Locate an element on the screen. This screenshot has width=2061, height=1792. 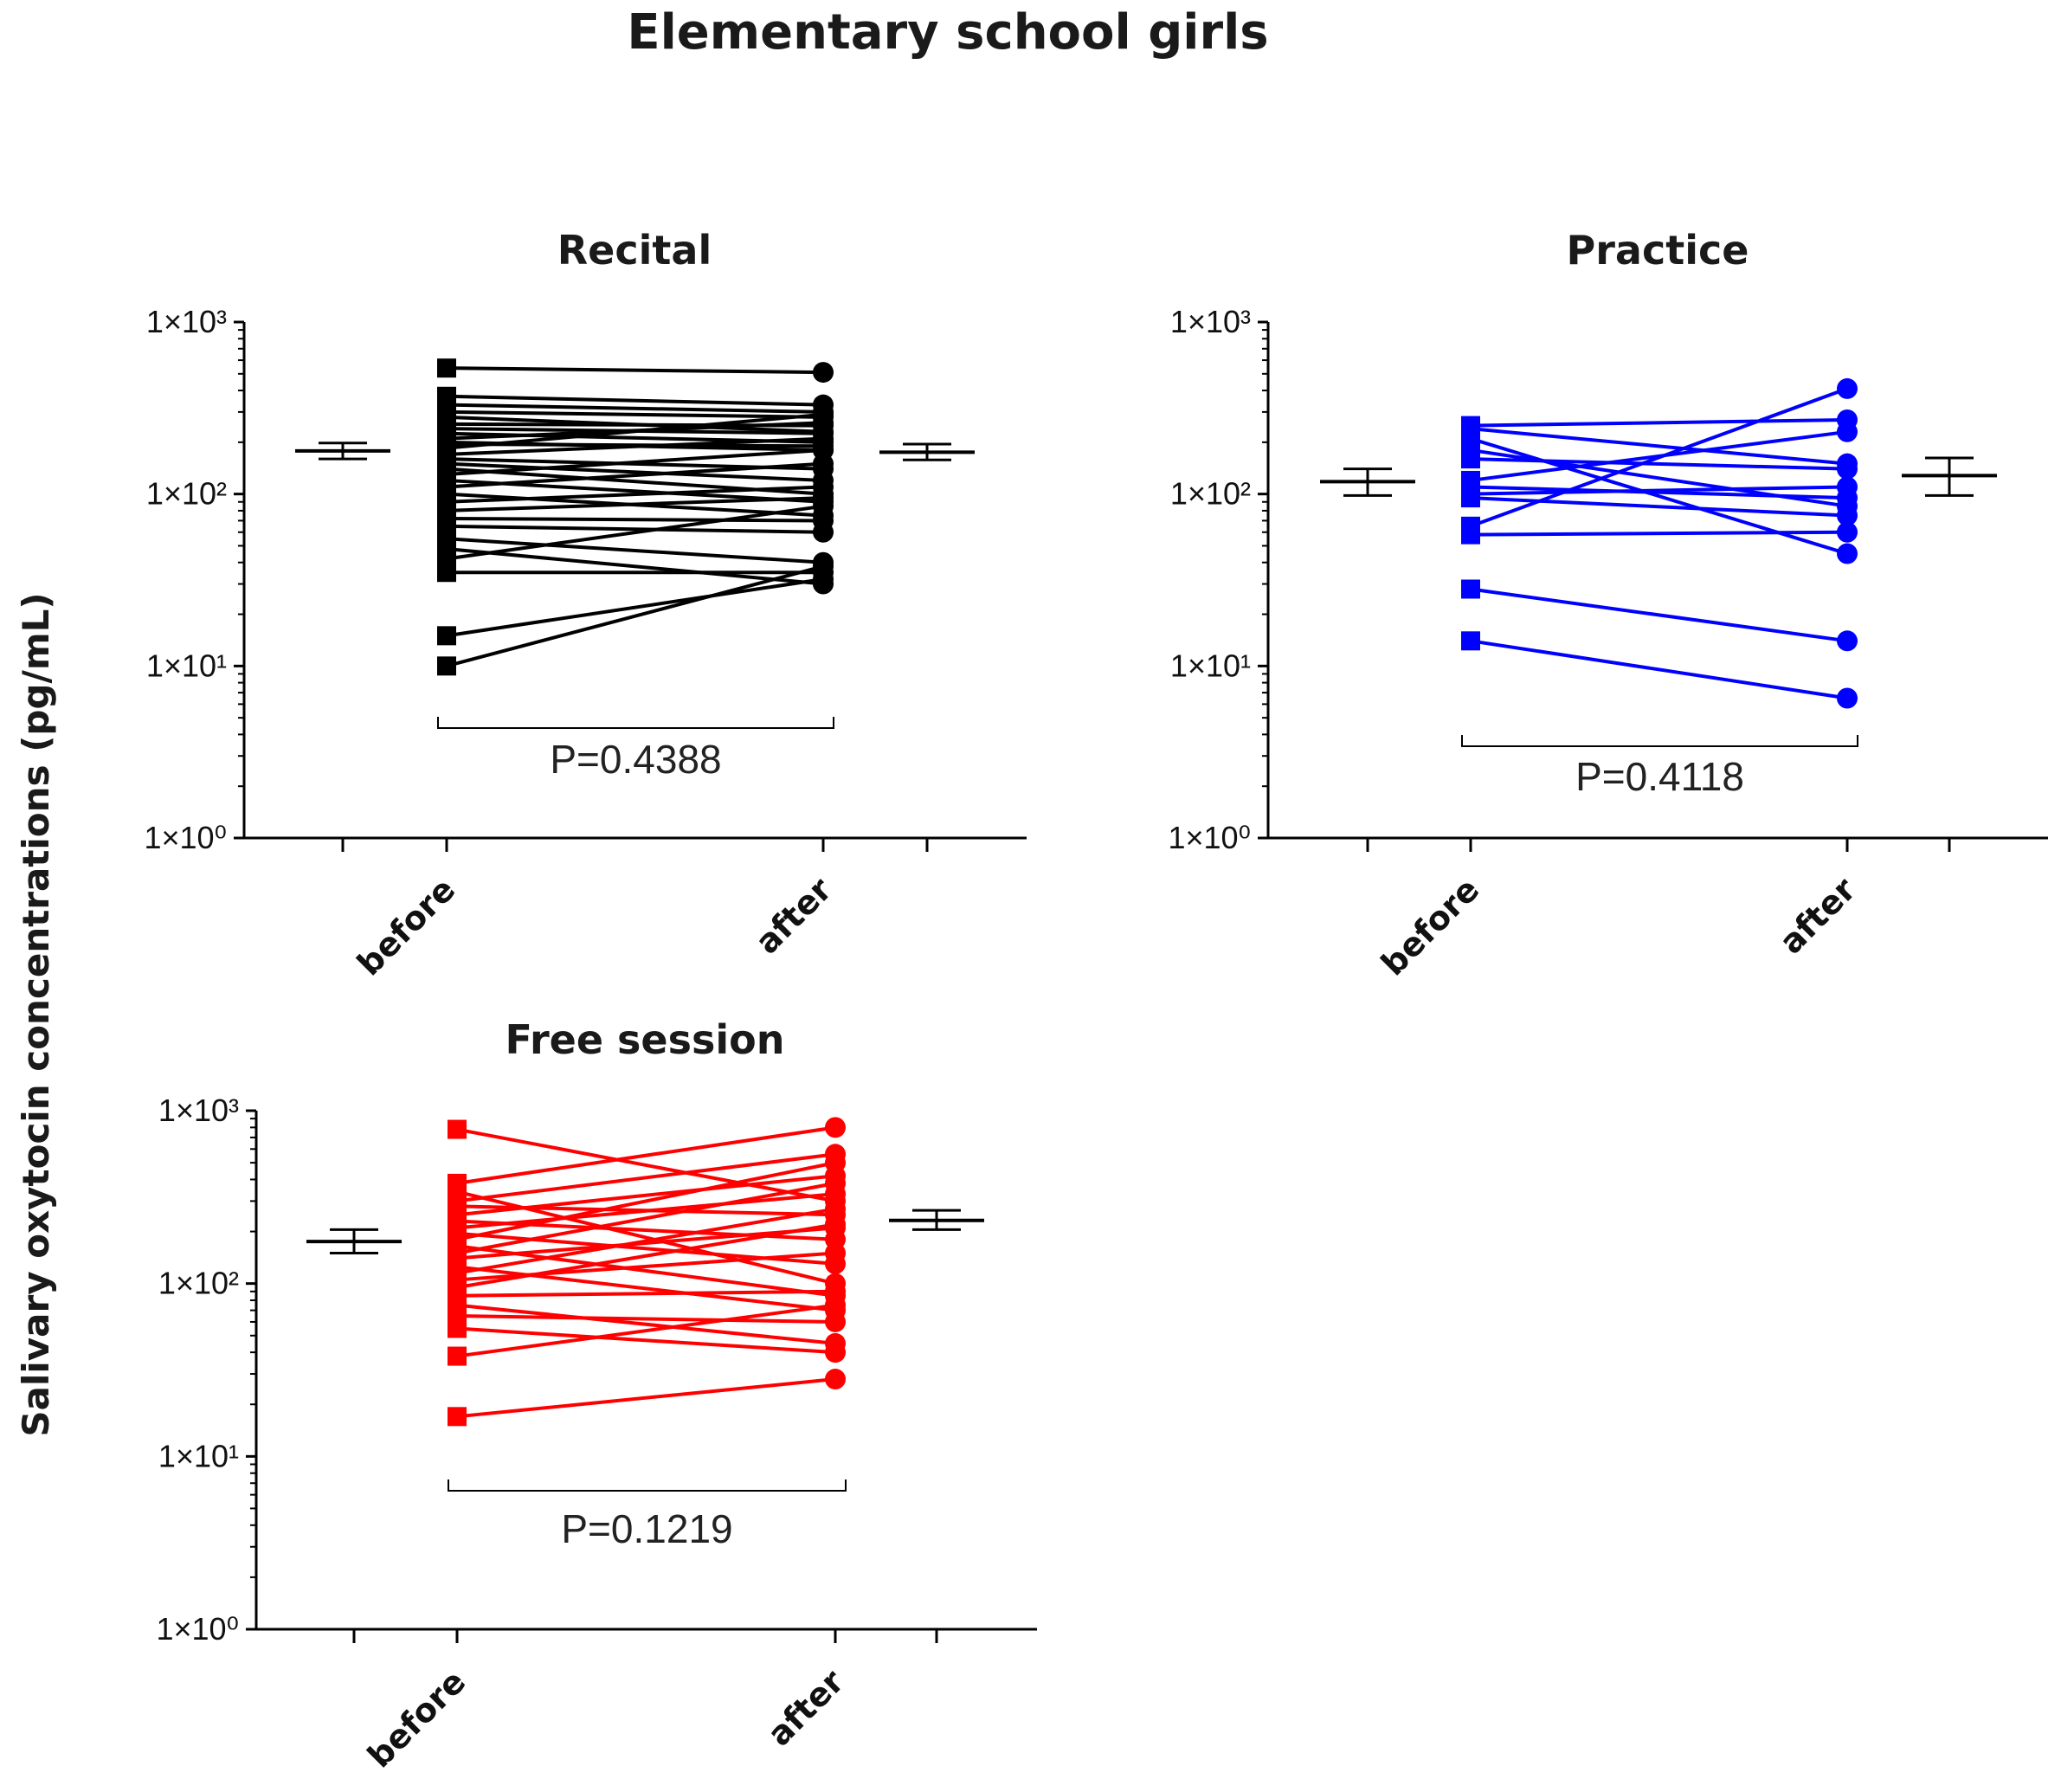
recital-title: Recital is located at coordinates (634, 251).